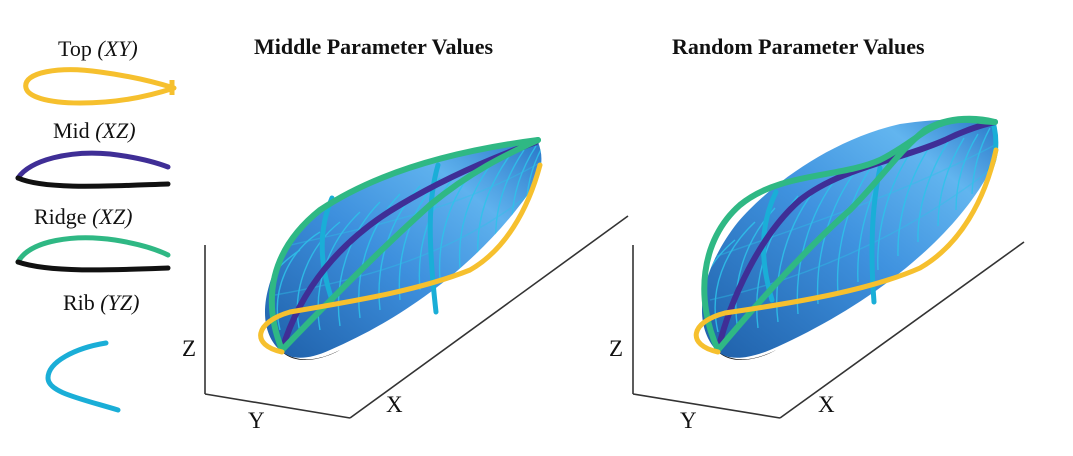  Describe the element at coordinates (60, 216) in the screenshot. I see `legend-ridge-name: Ridge` at that location.